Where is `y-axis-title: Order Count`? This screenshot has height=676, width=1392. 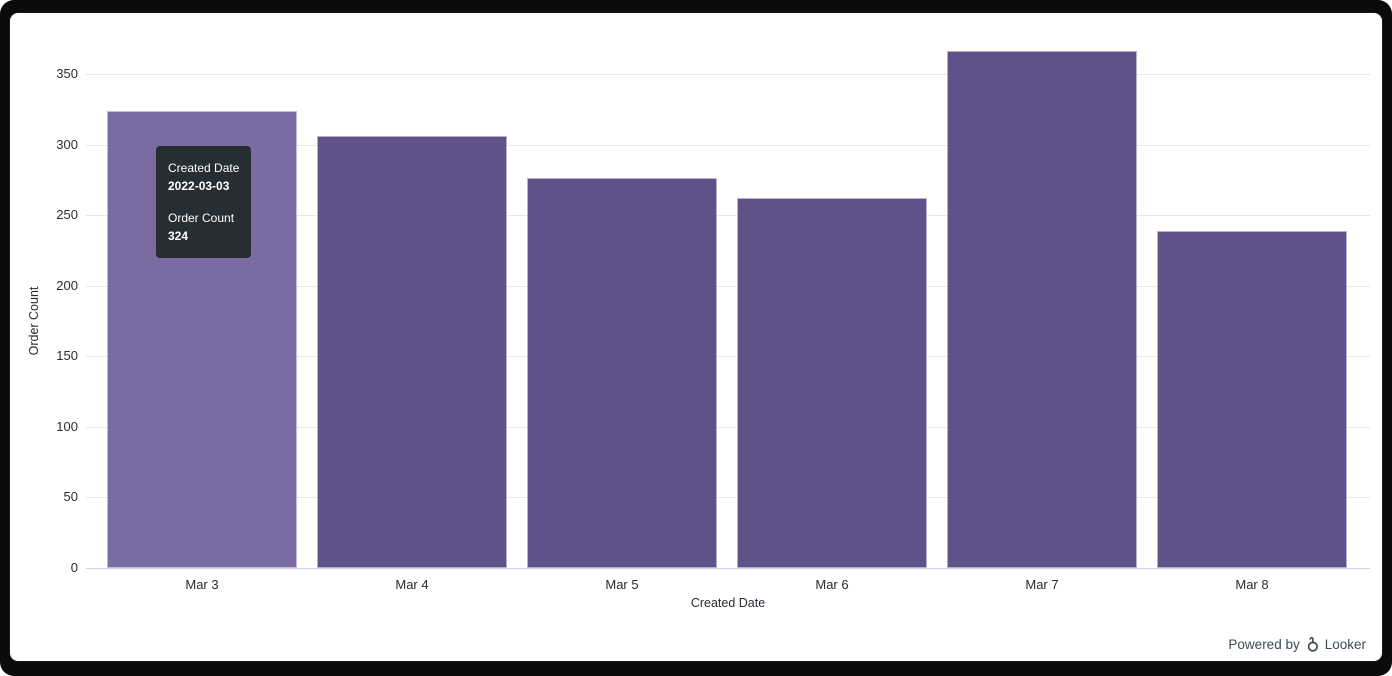 y-axis-title: Order Count is located at coordinates (34, 321).